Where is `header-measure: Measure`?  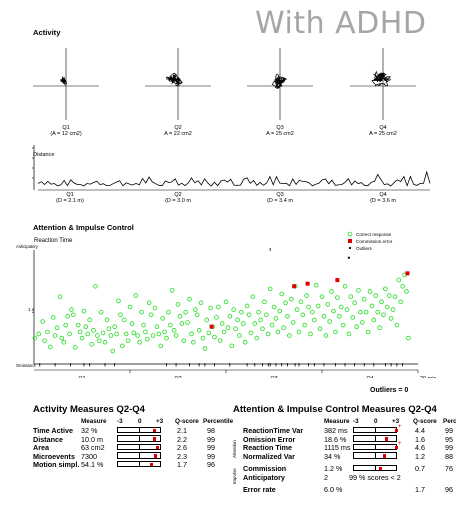 header-measure: Measure is located at coordinates (337, 421).